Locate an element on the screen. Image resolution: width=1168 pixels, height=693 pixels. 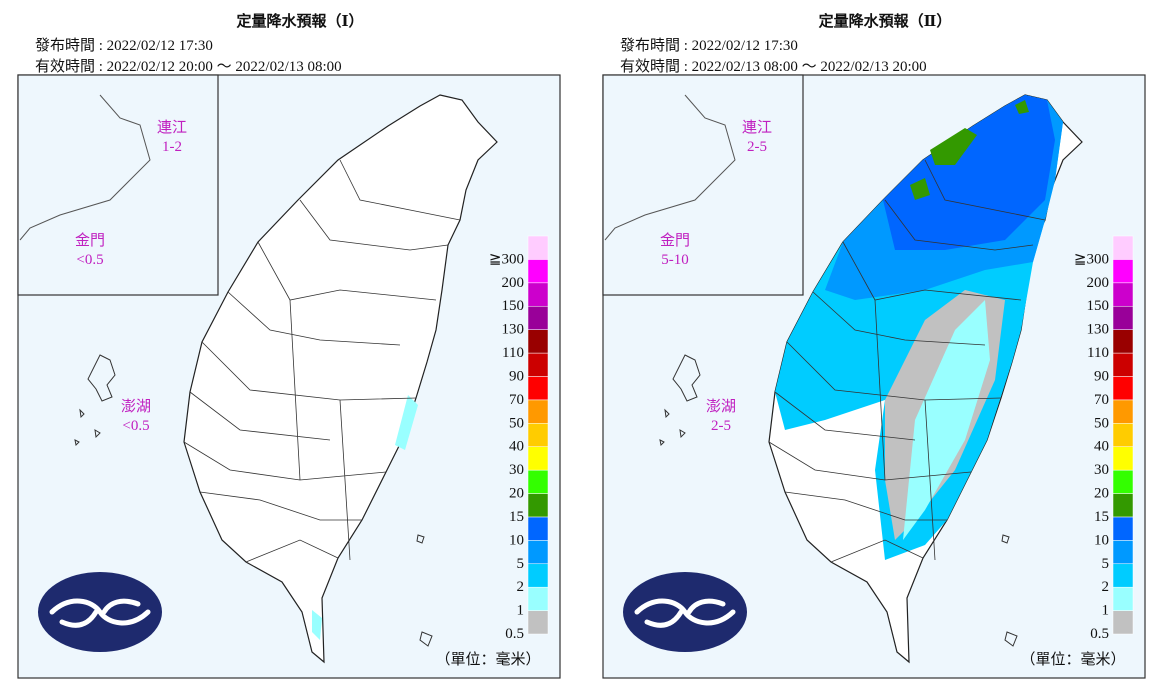
matsu-value: 2-5 is located at coordinates (757, 147).